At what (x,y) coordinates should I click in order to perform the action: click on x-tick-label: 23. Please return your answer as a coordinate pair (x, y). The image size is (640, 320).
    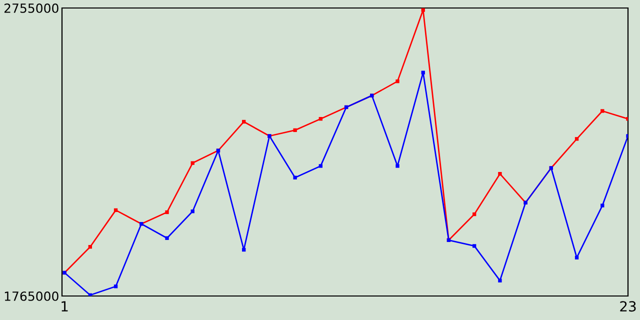
    Looking at the image, I should click on (628, 306).